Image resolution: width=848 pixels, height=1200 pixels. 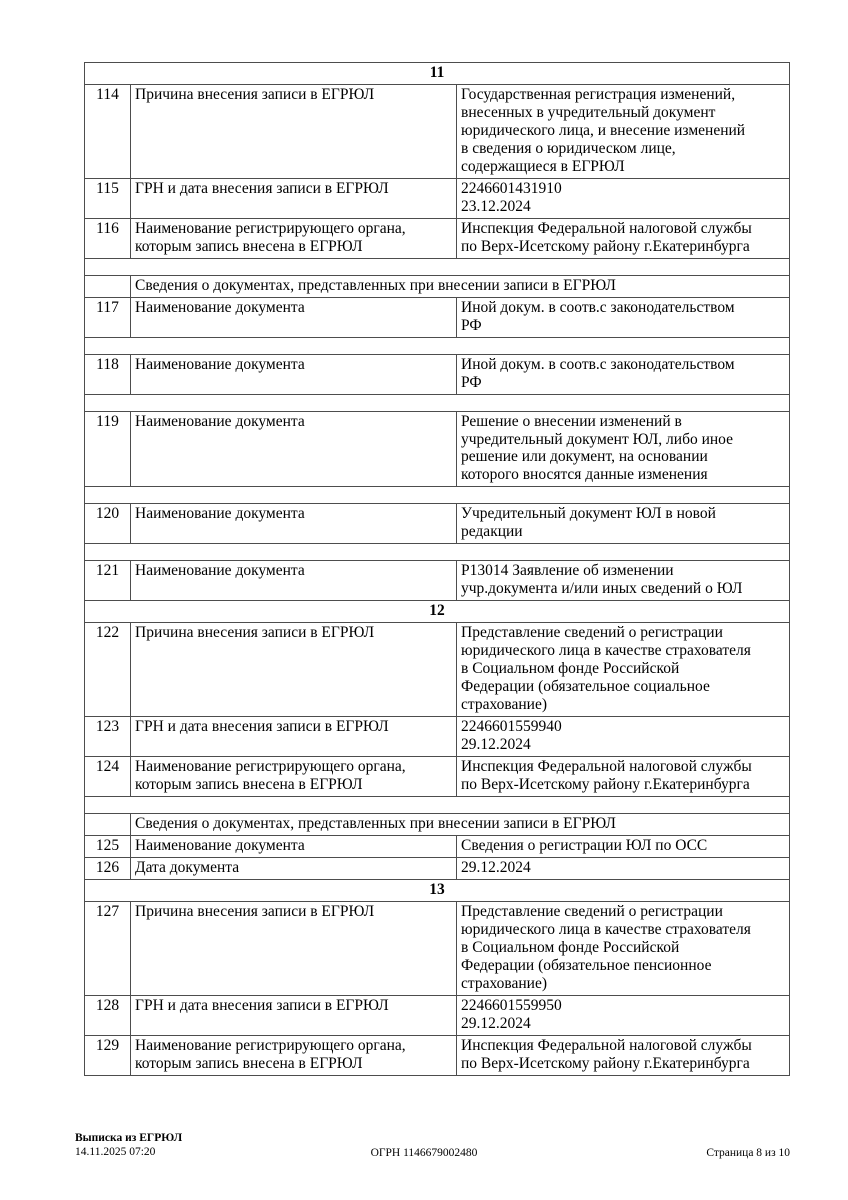 I want to click on row-number-cell: 124, so click(x=107, y=776).